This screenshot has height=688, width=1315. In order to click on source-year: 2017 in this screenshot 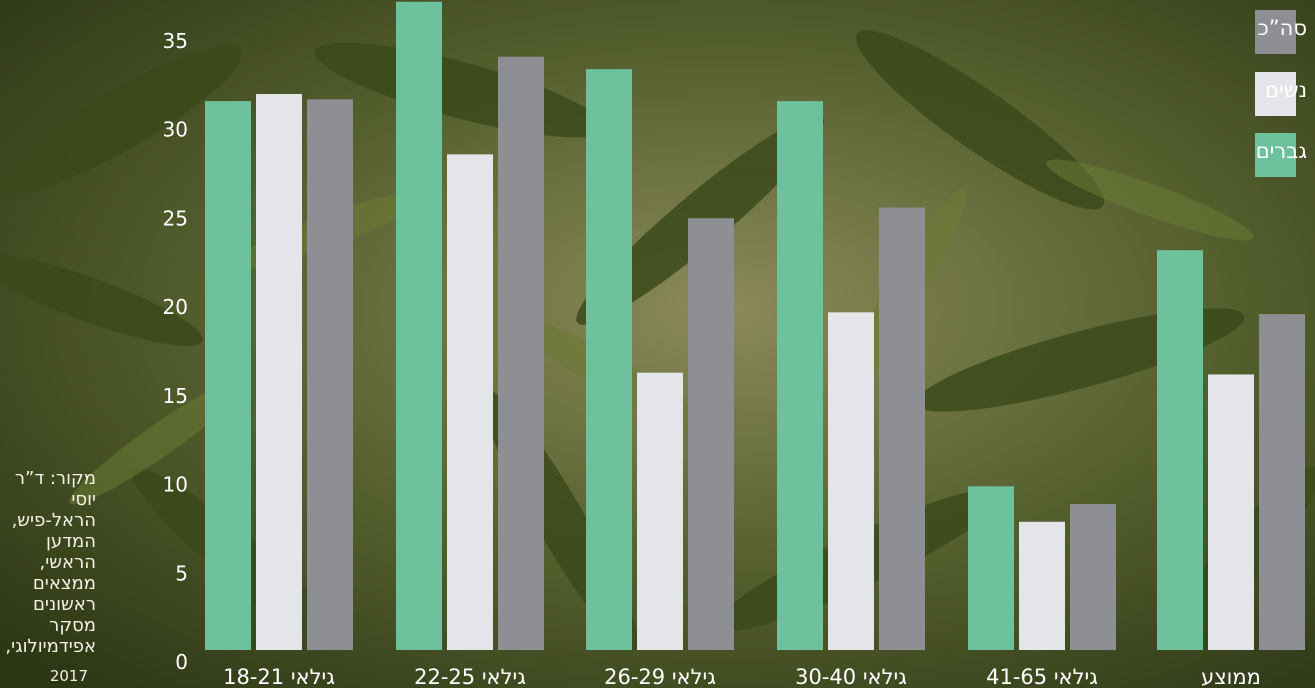, I will do `click(68, 676)`.